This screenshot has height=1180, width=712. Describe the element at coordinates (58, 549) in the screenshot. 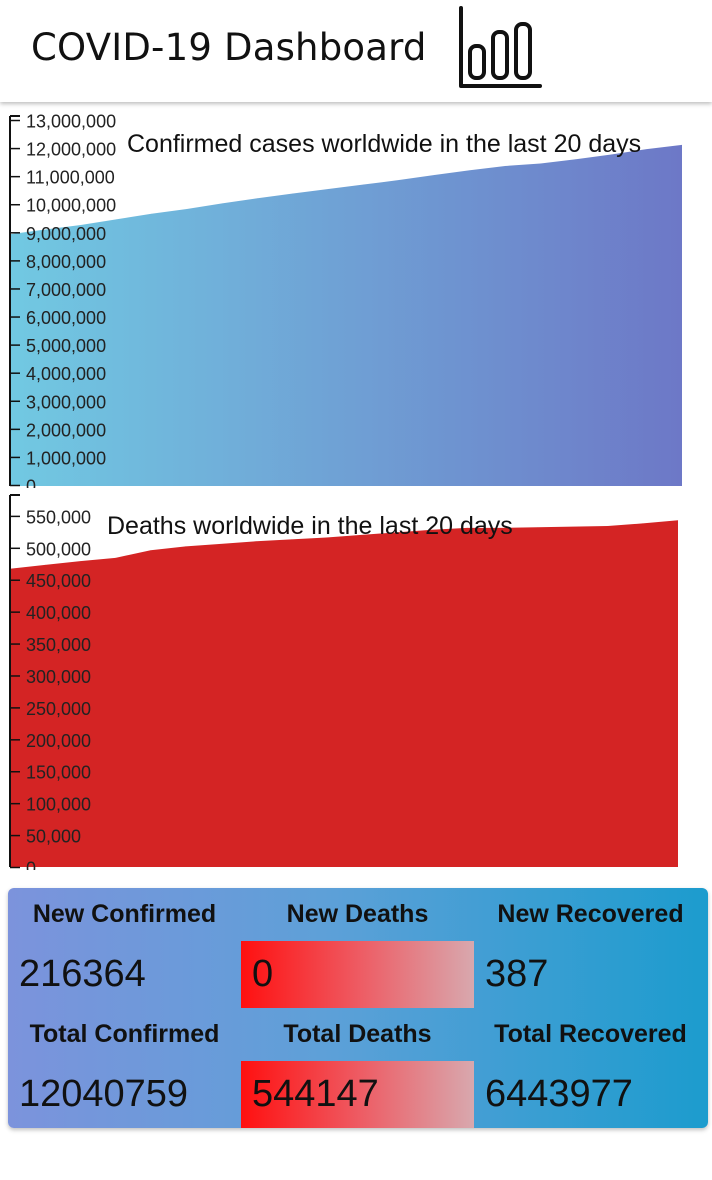

I see `y-tick-label: 500,000` at that location.